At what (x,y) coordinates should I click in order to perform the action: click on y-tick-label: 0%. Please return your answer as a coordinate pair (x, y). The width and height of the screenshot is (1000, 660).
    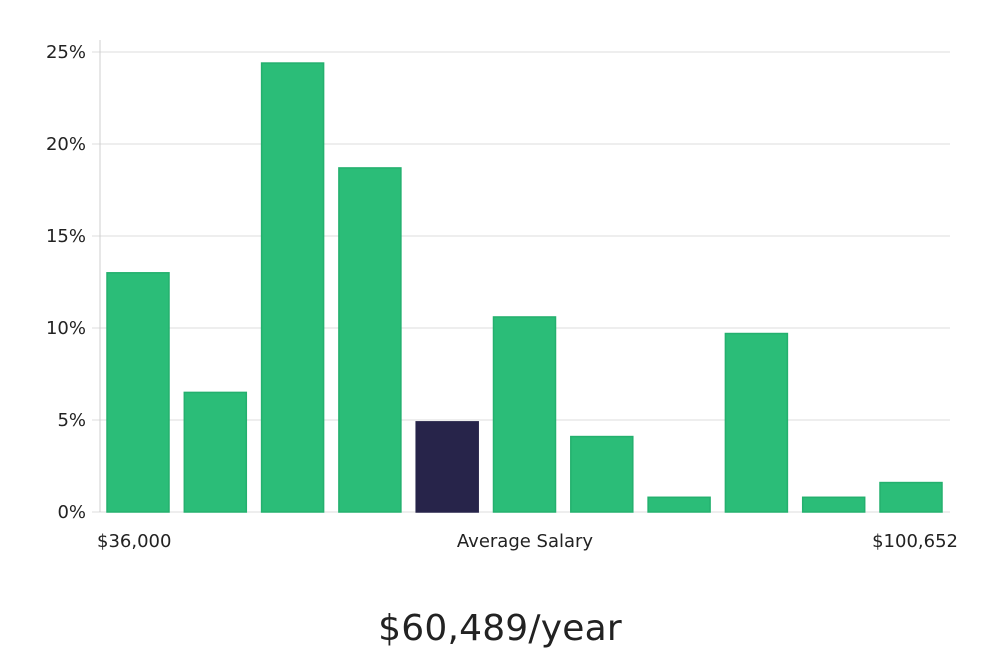
    Looking at the image, I should click on (71, 512).